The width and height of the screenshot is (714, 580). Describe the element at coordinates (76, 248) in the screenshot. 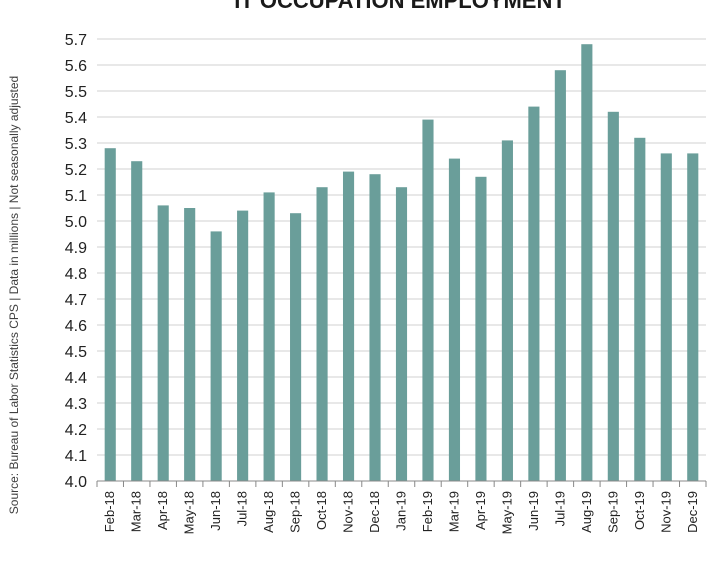

I see `y-tick-label: 4.9` at that location.